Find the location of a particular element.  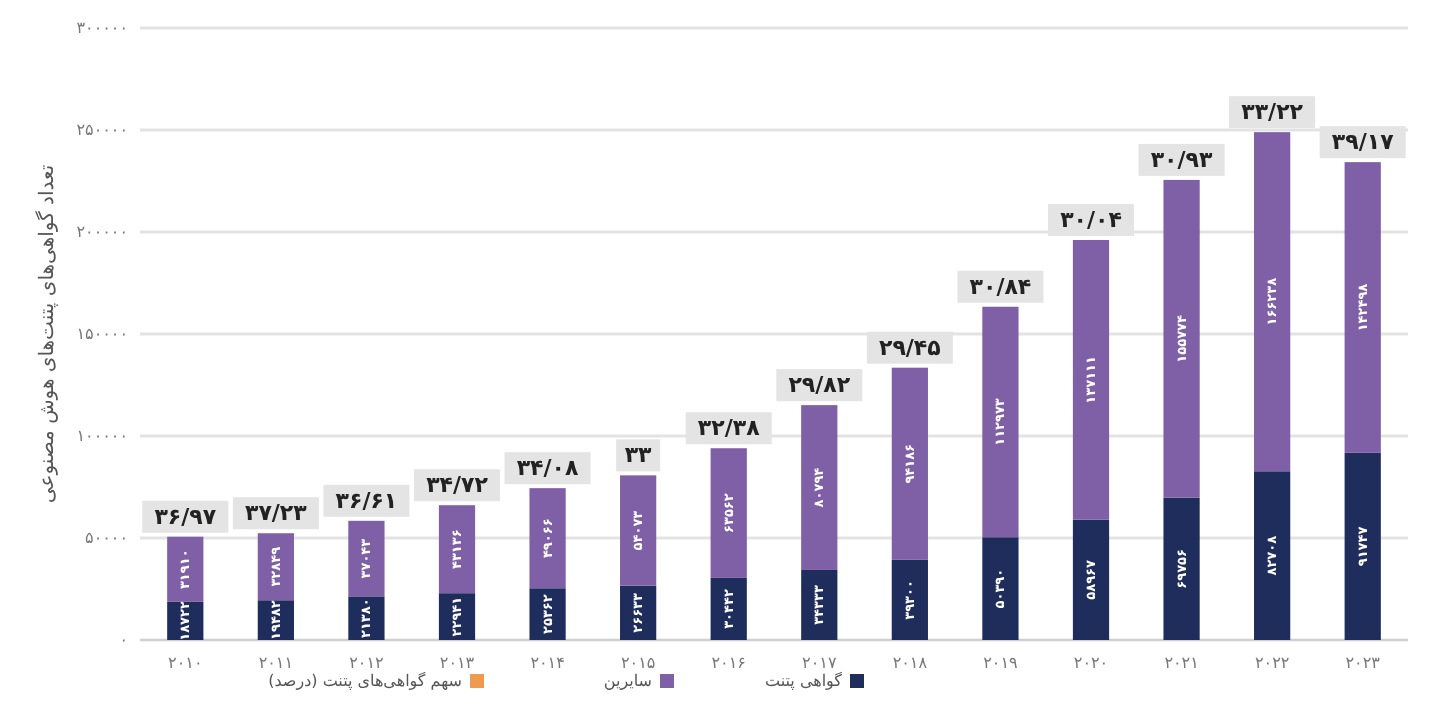

x-tick-label: ۲۰۱۸ is located at coordinates (910, 663).